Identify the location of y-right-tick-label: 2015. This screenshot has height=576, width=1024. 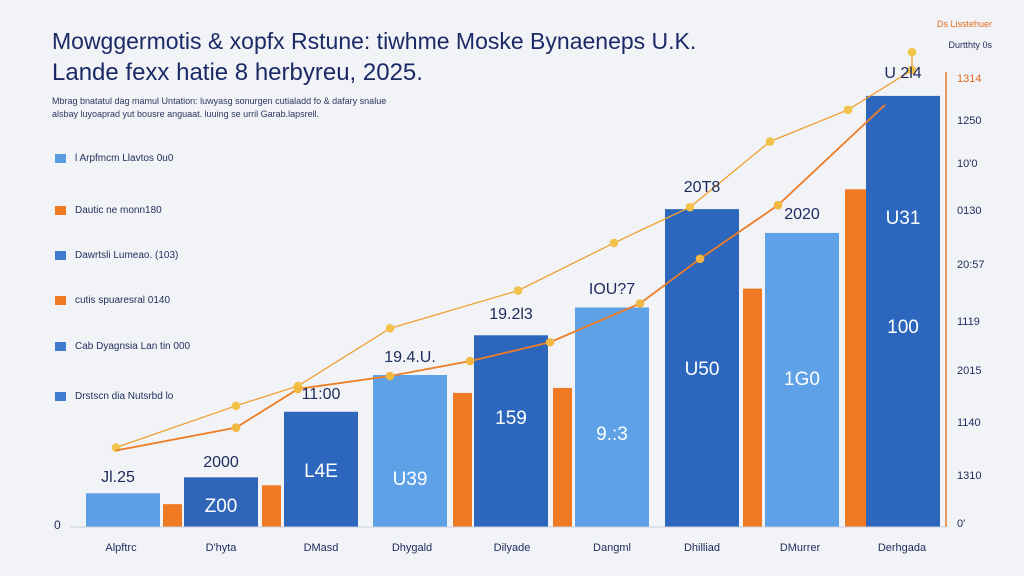
(969, 371).